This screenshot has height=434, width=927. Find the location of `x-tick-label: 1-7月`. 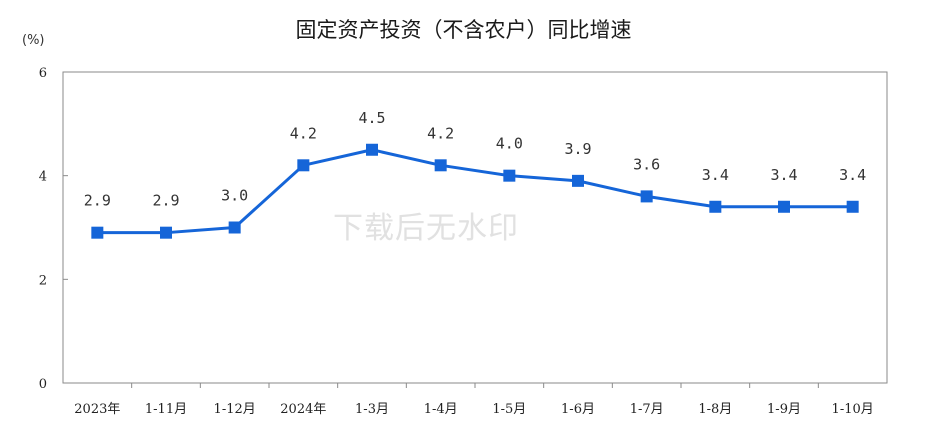

x-tick-label: 1-7月 is located at coordinates (647, 409).